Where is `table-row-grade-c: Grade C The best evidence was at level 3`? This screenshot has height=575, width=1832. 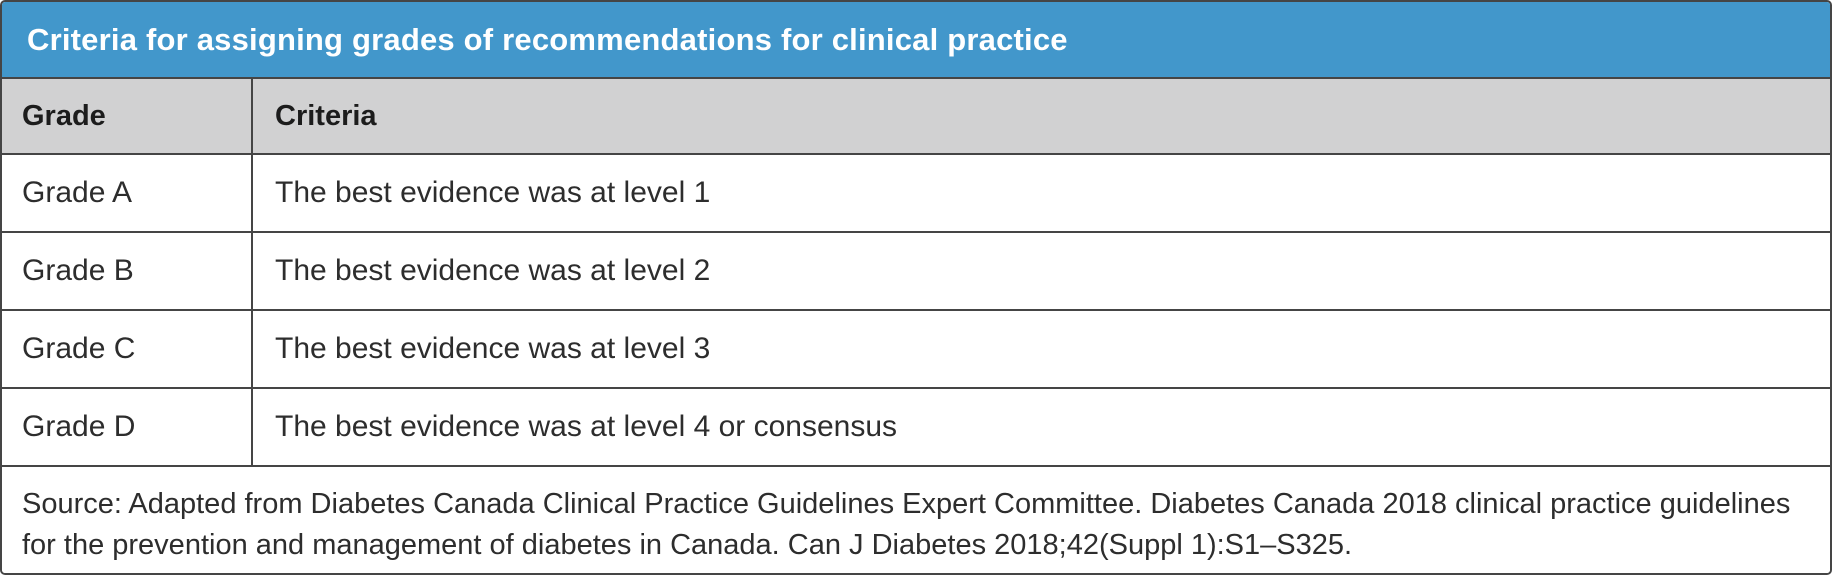
table-row-grade-c: Grade C The best evidence was at level 3 is located at coordinates (916, 348).